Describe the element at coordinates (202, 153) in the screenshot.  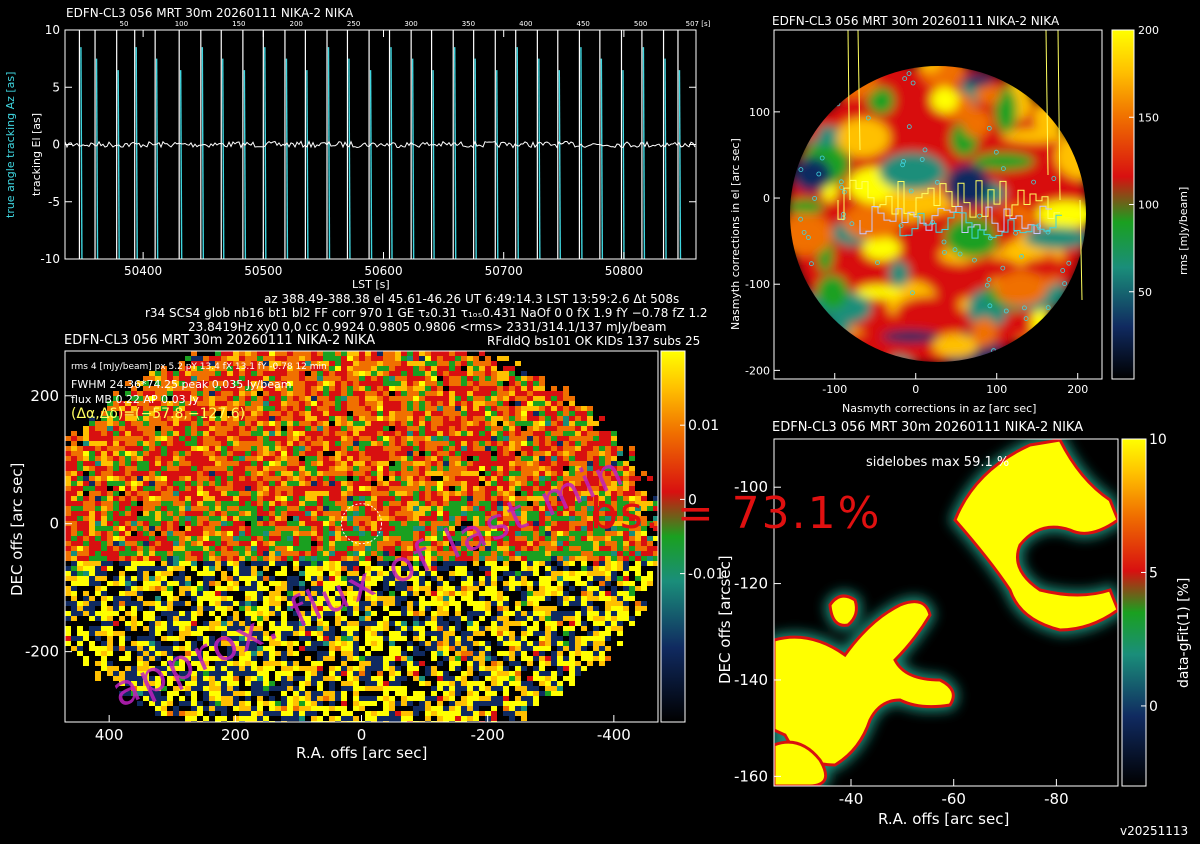
I see `subscan-spike-cyan` at that location.